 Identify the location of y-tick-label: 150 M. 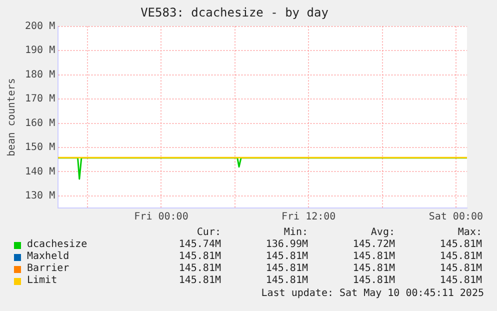
(40, 148).